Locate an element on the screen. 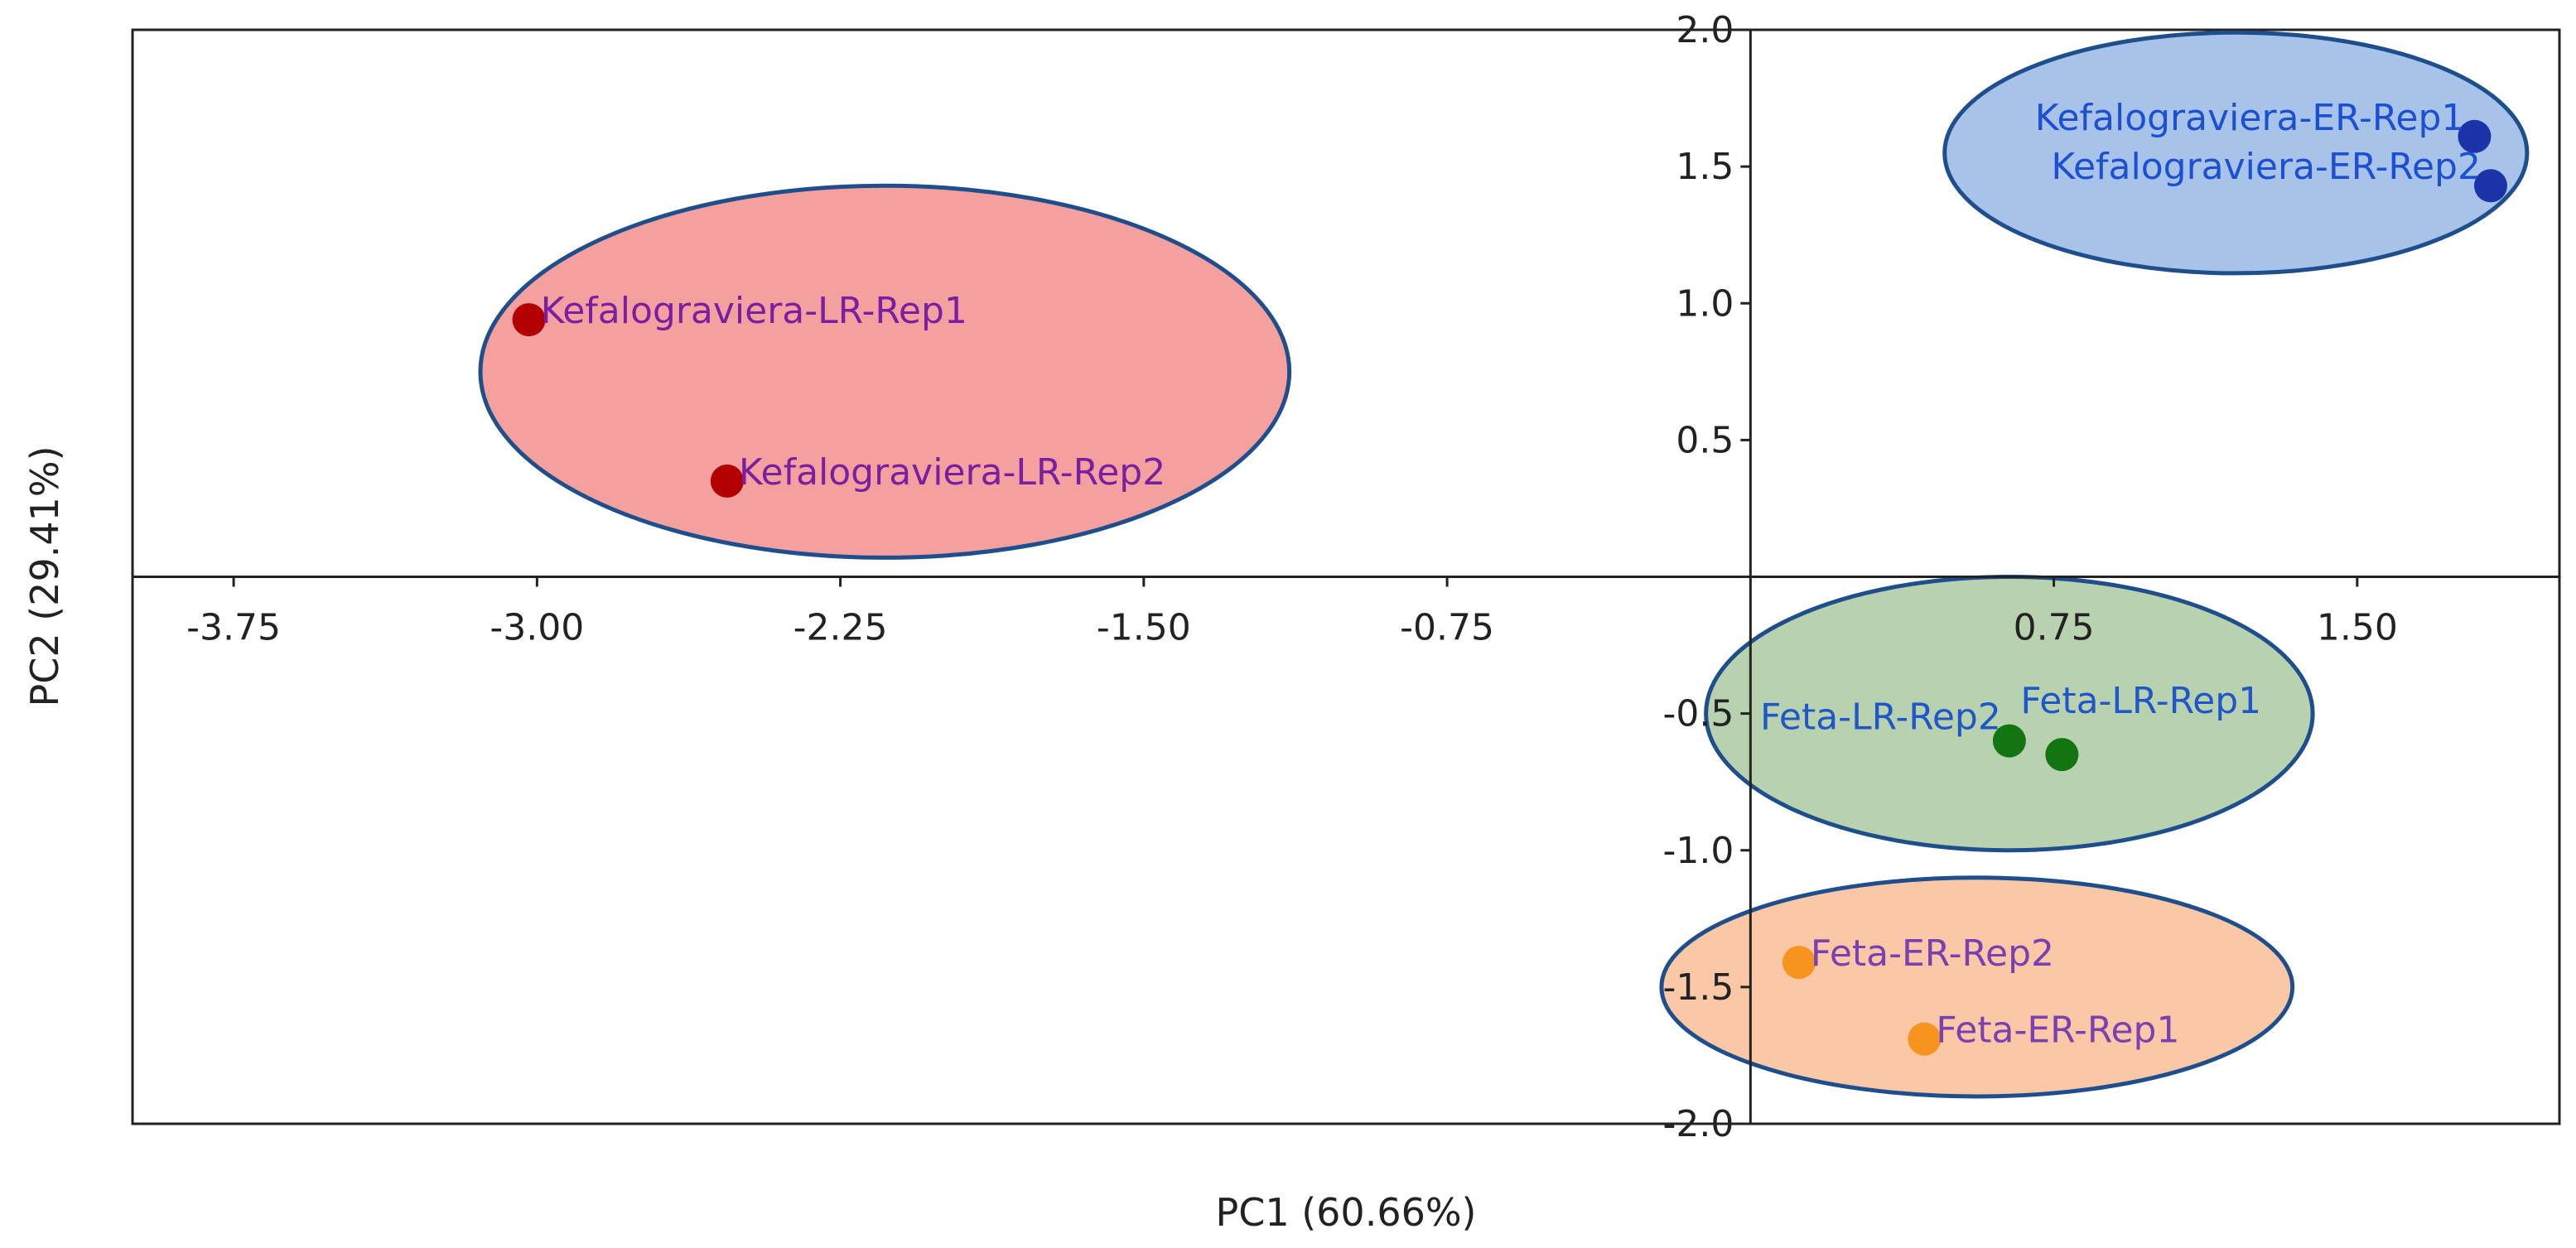 The image size is (2576, 1248). point-label: Feta-LR-Rep1 is located at coordinates (2140, 701).